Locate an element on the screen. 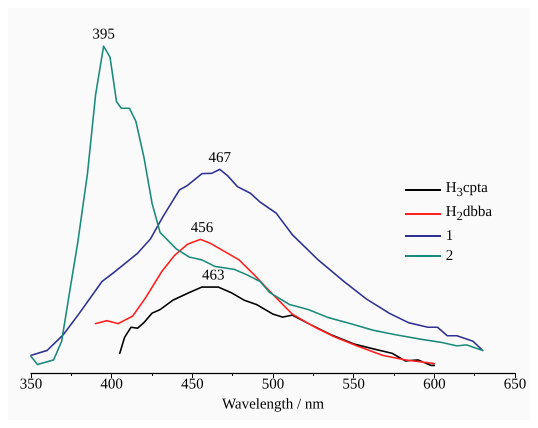 The image size is (538, 428). x-tick-label: 650 is located at coordinates (515, 384).